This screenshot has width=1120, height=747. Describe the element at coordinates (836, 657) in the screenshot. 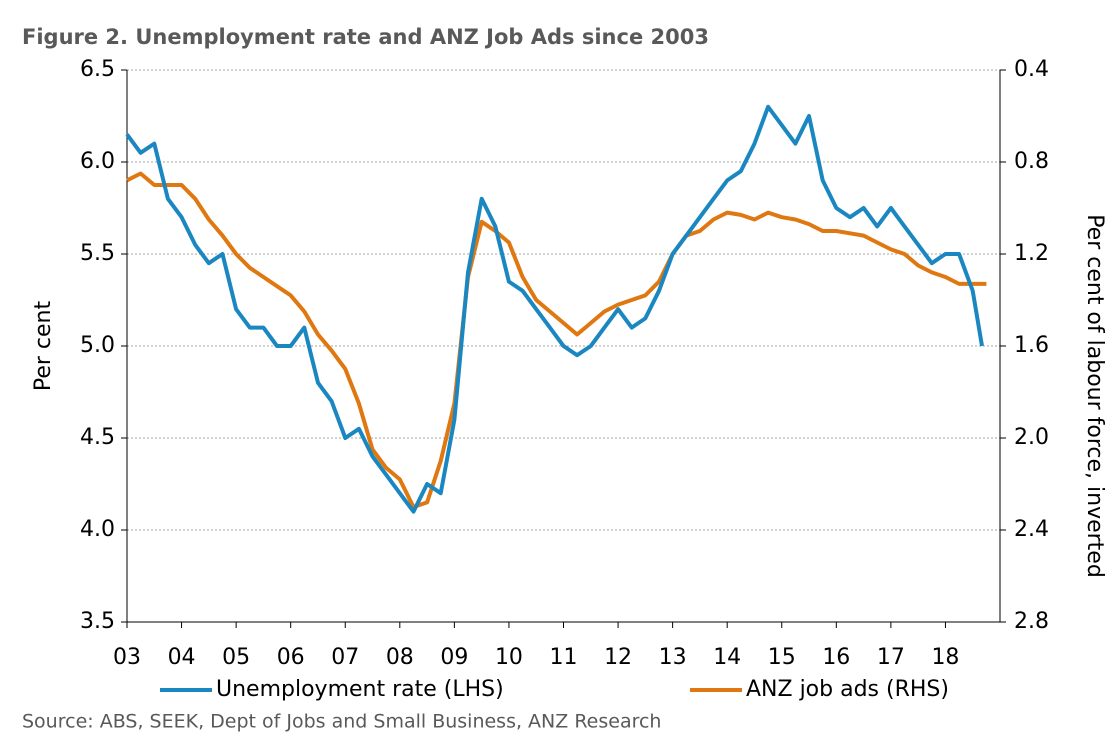

I see `x-tick-label: 16` at that location.